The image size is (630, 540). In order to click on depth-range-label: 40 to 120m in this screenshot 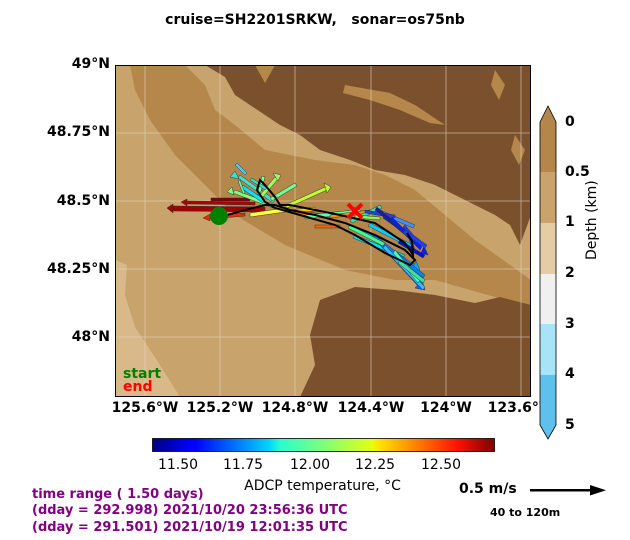, I will do `click(525, 512)`.